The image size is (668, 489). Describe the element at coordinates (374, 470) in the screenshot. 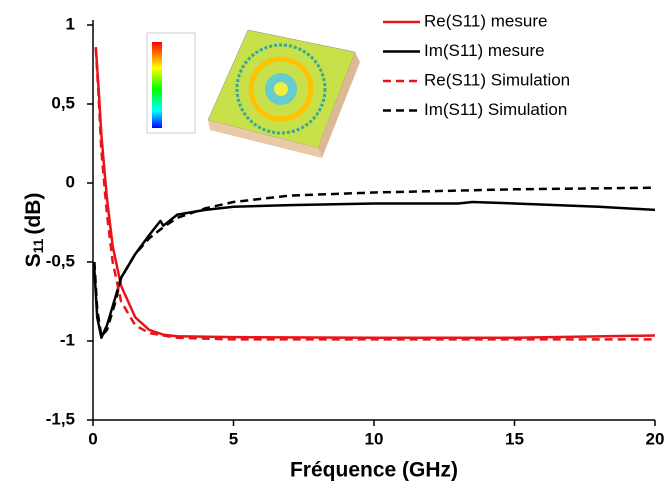

I see `x-axis-label: Fréquence (GHz)` at that location.